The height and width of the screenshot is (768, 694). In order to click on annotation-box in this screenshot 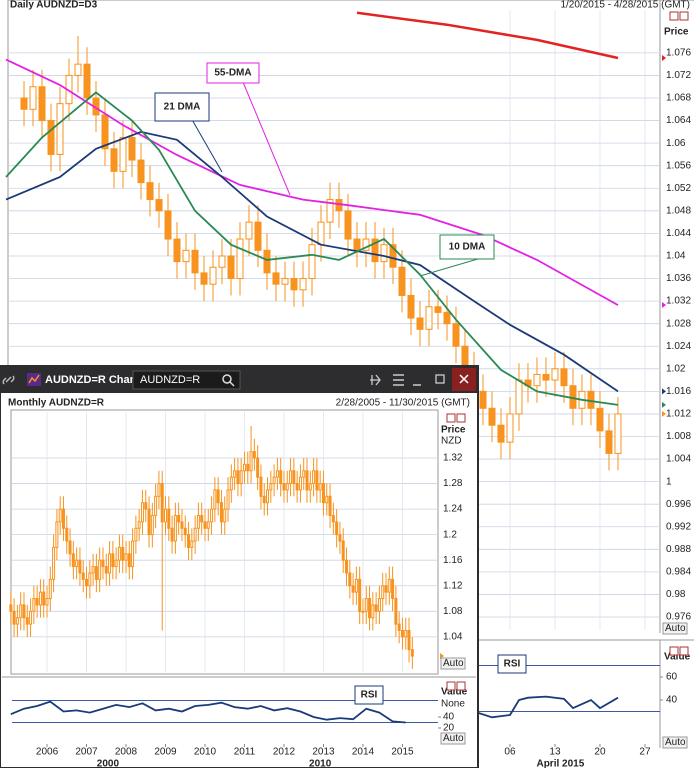, I will do `click(182, 107)`.